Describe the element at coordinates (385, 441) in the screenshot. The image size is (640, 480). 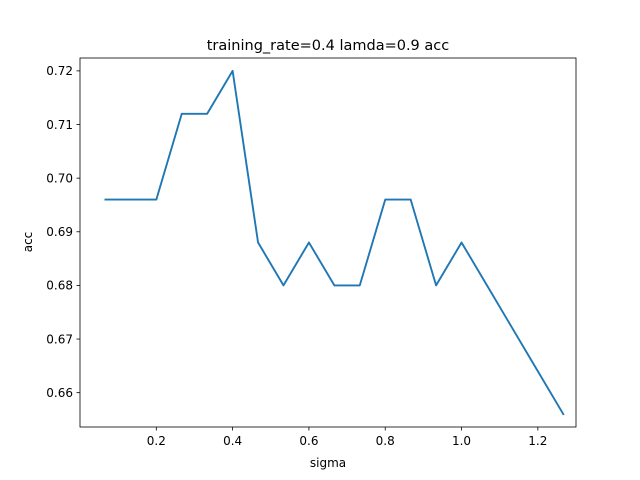
I see `x-tick-label: 0.8` at that location.